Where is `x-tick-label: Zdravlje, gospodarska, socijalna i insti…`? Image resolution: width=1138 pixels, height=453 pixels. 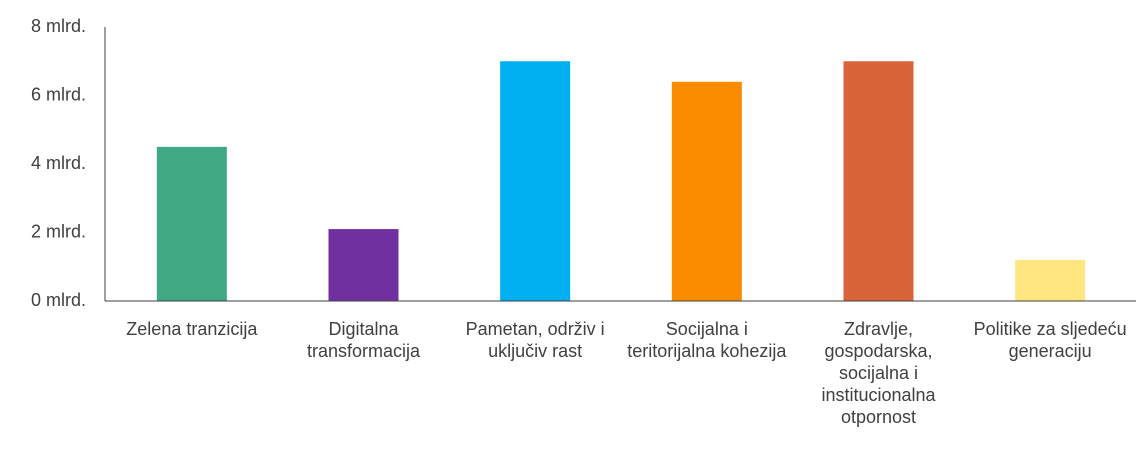 x-tick-label: Zdravlje, gospodarska, socijalna i insti… is located at coordinates (878, 373).